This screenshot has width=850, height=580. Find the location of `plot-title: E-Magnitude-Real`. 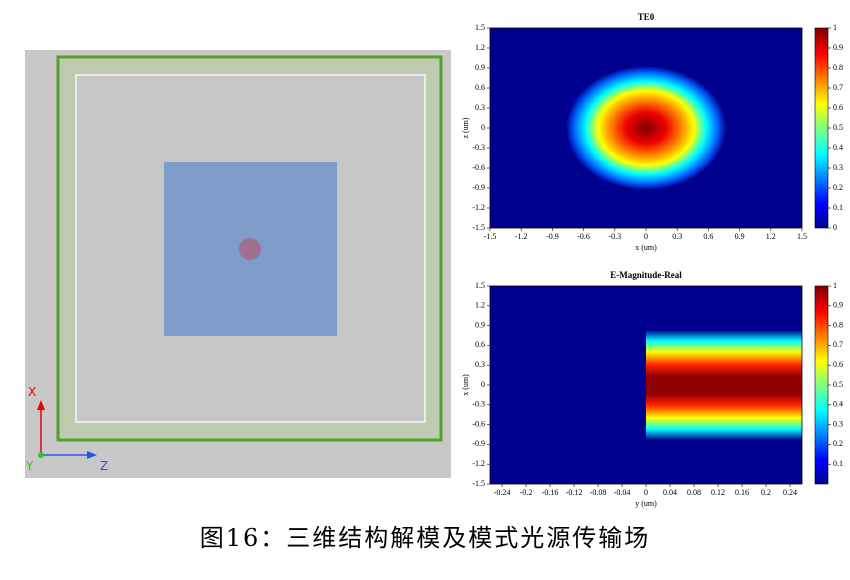

plot-title: E-Magnitude-Real is located at coordinates (646, 275).